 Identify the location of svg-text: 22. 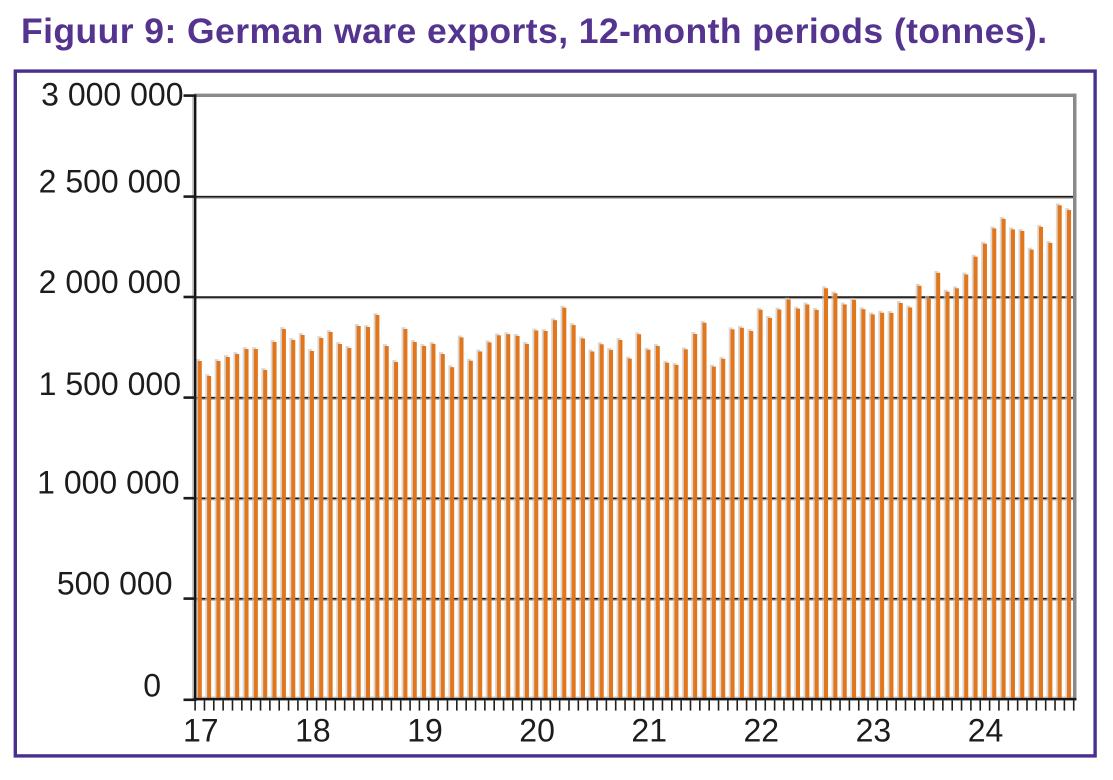
(762, 731).